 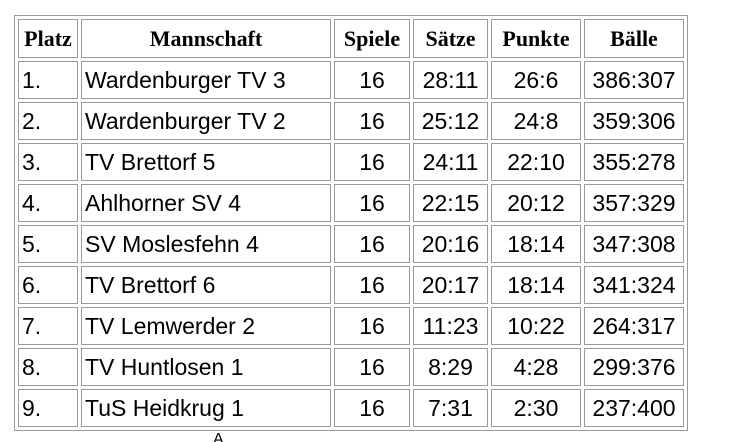 I want to click on cell-platz: 7., so click(x=48, y=326).